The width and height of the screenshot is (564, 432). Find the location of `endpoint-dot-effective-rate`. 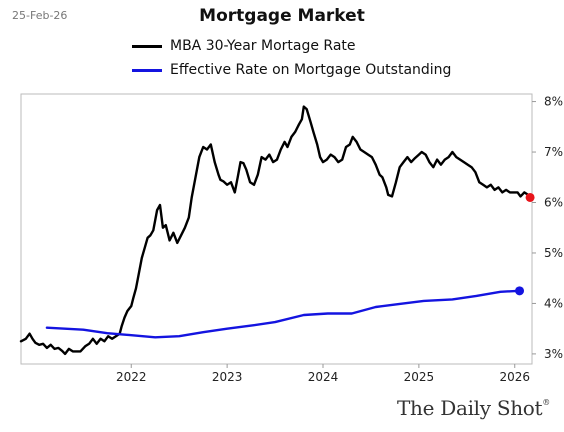

endpoint-dot-effective-rate is located at coordinates (520, 291).